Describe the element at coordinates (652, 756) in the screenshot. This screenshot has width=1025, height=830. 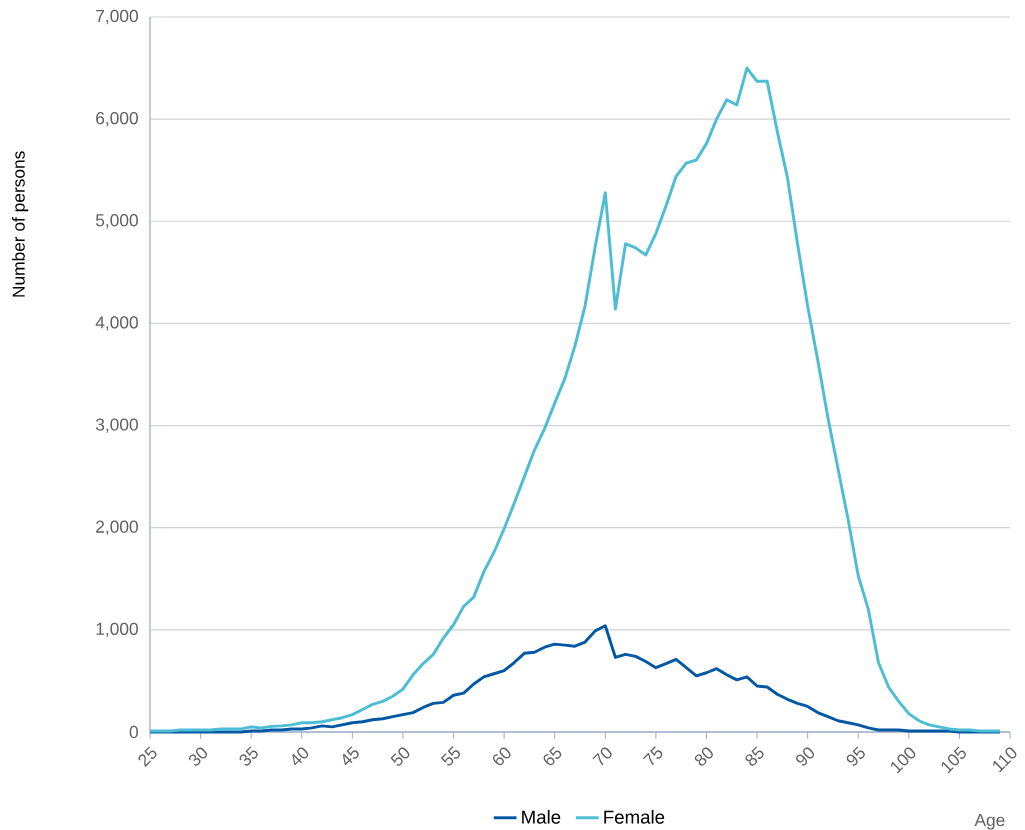
I see `x-tick-label: 75` at that location.